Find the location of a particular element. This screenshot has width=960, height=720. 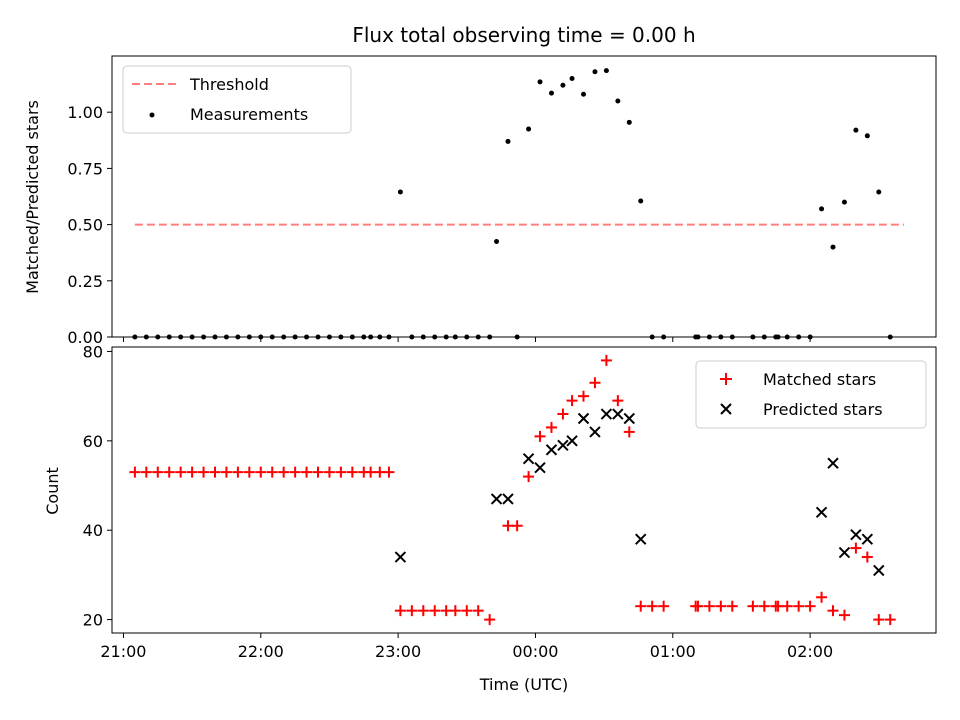

x-tick-label-4: 01:00 is located at coordinates (673, 651).